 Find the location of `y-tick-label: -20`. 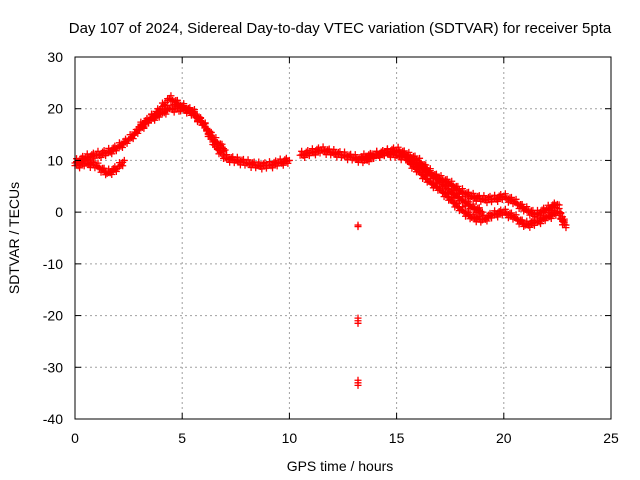

y-tick-label: -20 is located at coordinates (53, 316).